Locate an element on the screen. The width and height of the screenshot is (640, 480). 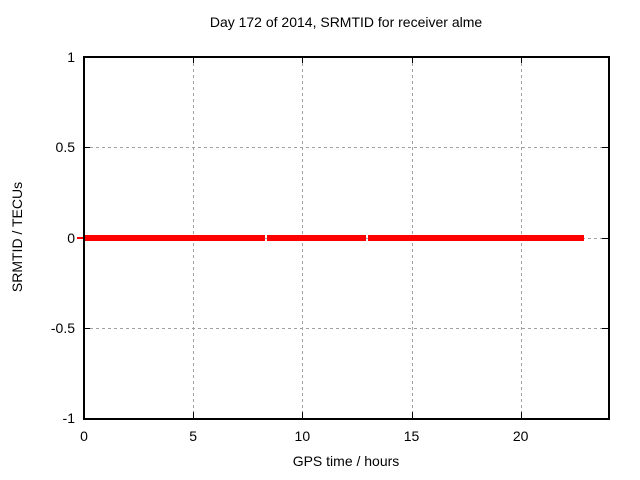
y-zero-red-dash is located at coordinates (80, 237).